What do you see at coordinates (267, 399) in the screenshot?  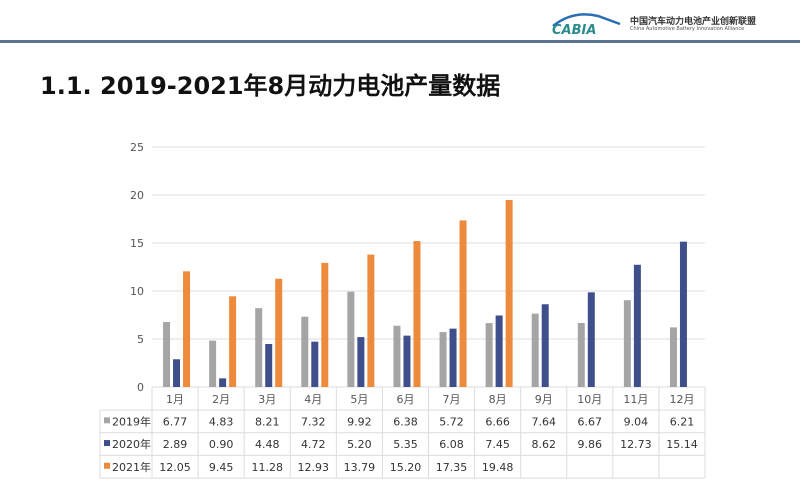 I see `x-tick-label: 3月` at bounding box center [267, 399].